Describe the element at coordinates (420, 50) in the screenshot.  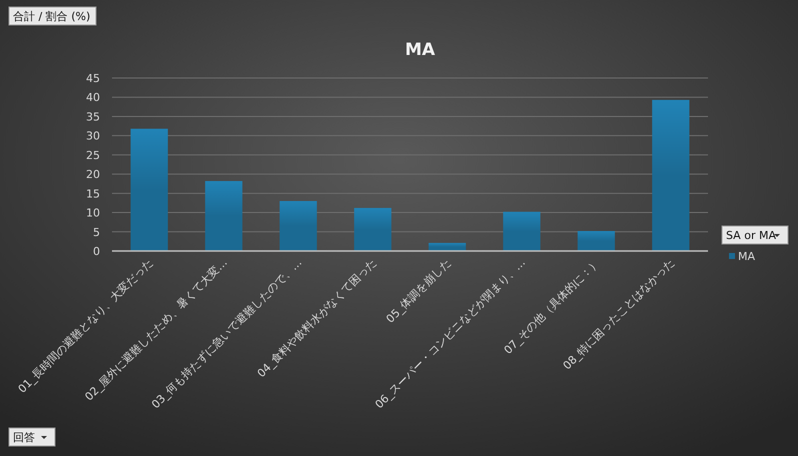
I see `chart-title: MA` at that location.